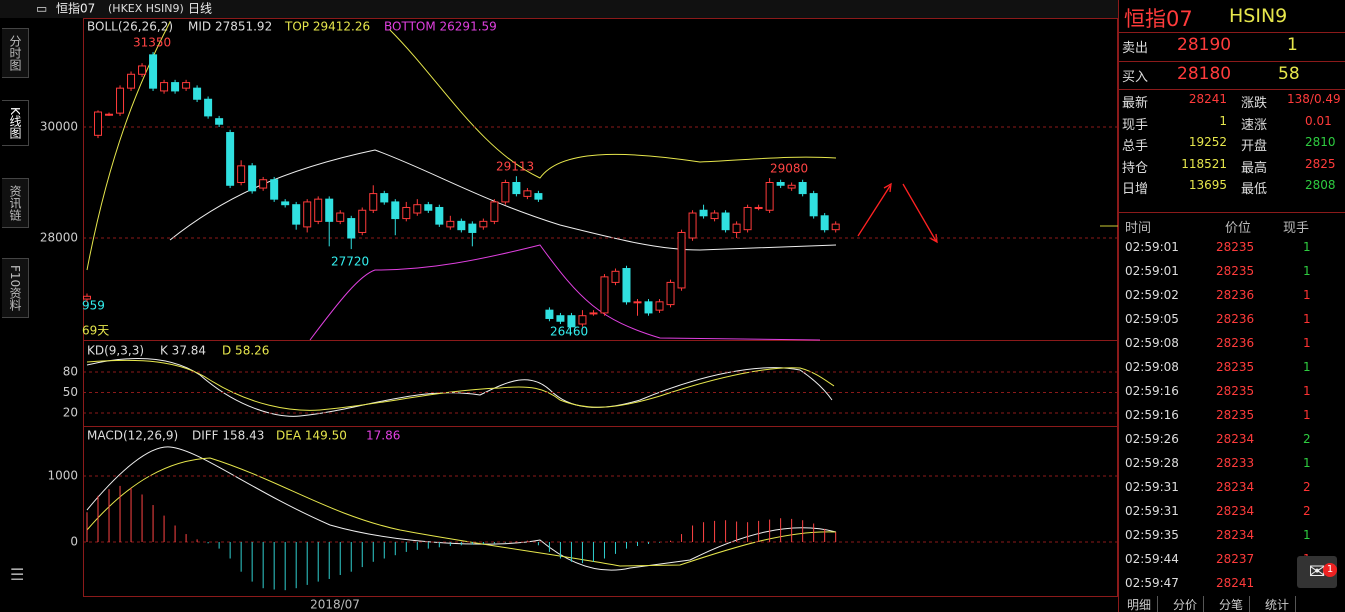 This screenshot has width=1345, height=612. What do you see at coordinates (15, 288) in the screenshot?
I see `sidebar-tab: F10资料` at bounding box center [15, 288].